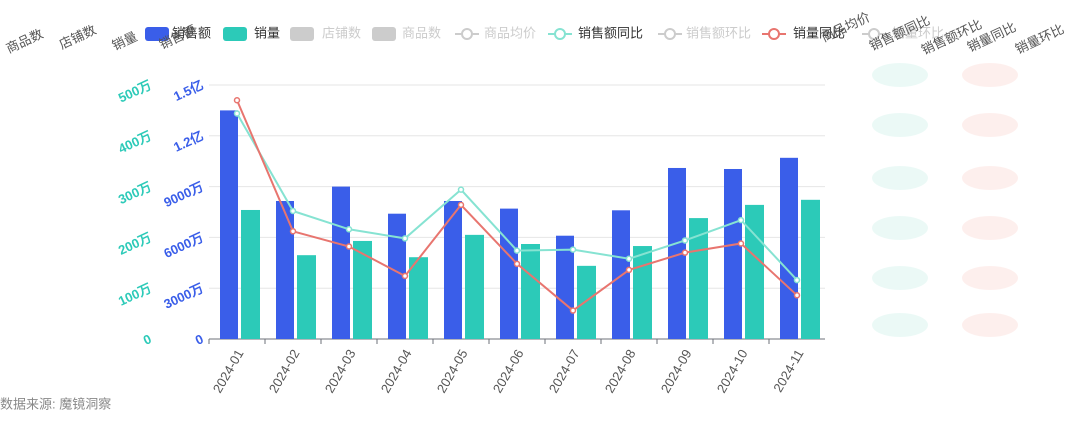  I want to click on x-tick-label: 2024-11, so click(788, 371).